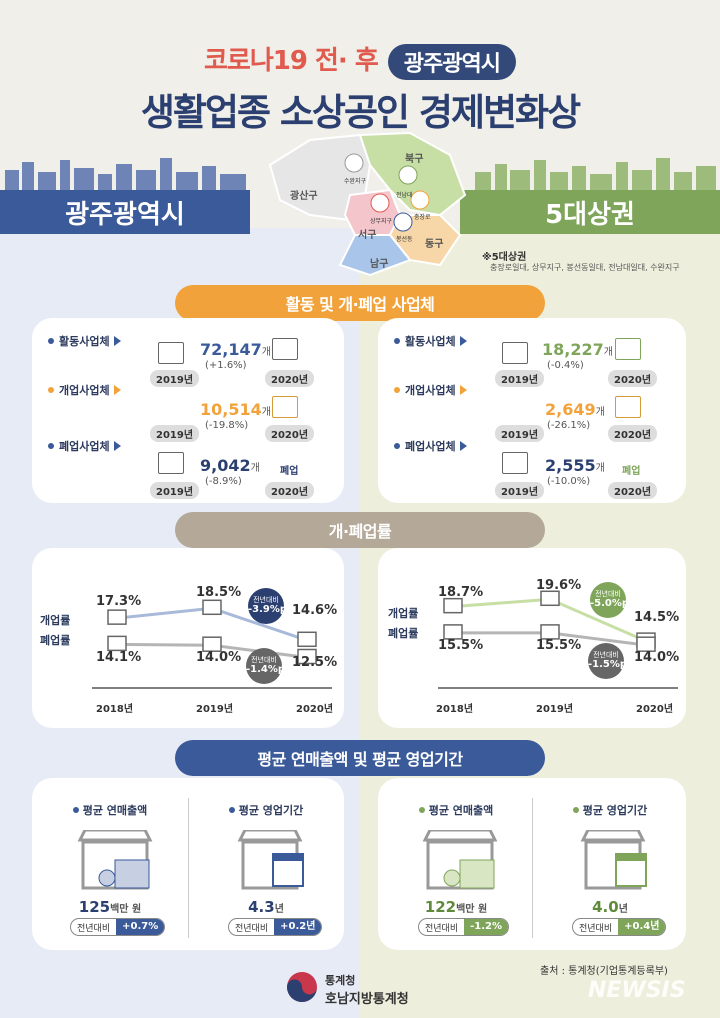 Image resolution: width=720 pixels, height=1018 pixels. What do you see at coordinates (118, 927) in the screenshot?
I see `rev-left-compare: 전년대비 +0.7%` at bounding box center [118, 927].